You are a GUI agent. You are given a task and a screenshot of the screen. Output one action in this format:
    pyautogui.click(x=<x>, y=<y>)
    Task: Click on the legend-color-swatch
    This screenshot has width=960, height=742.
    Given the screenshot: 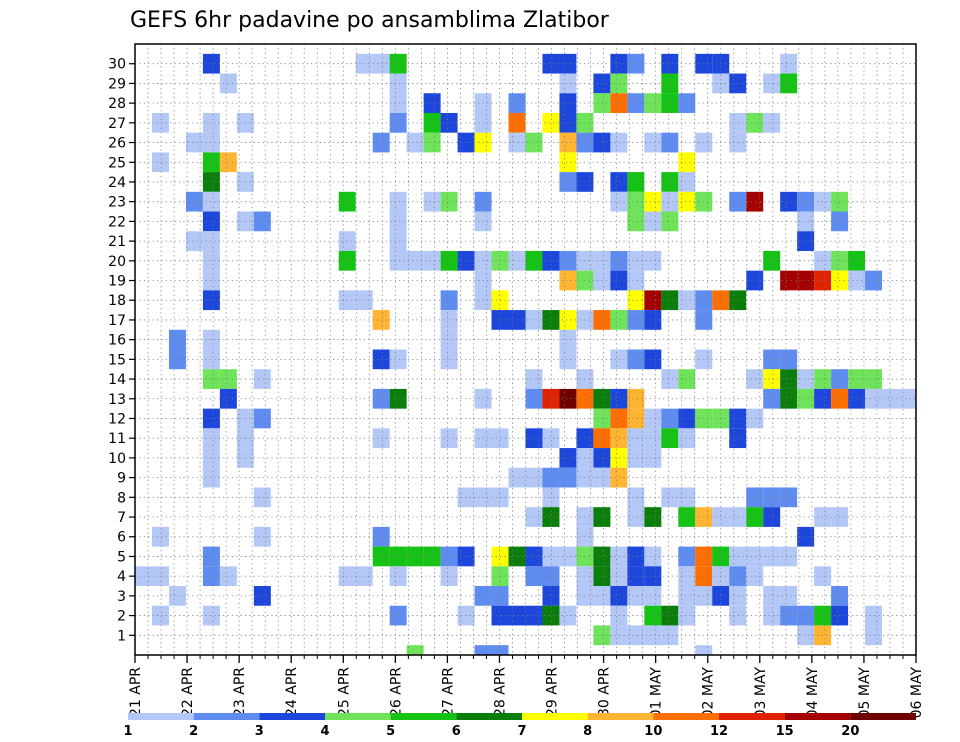 What is the action you would take?
    pyautogui.click(x=226, y=716)
    